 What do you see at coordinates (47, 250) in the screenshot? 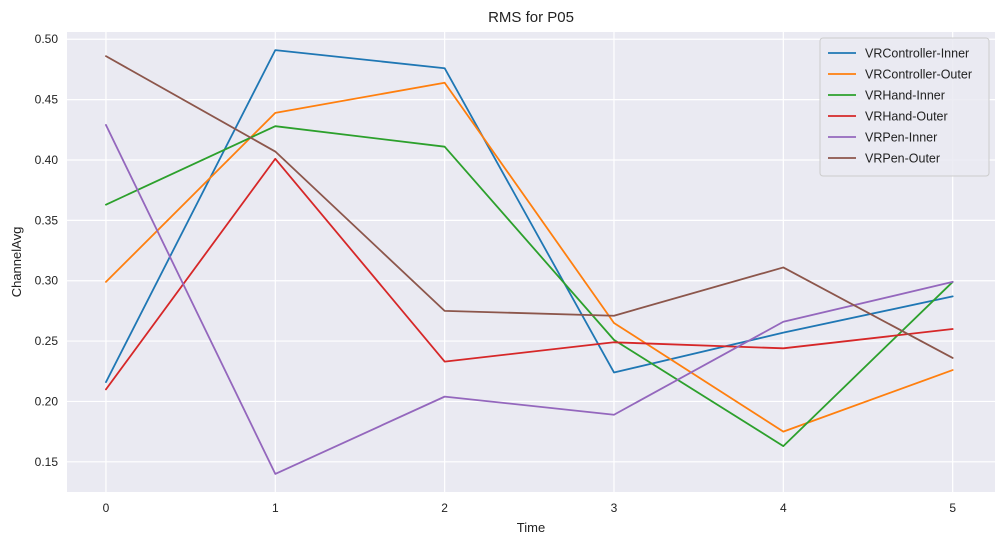
I see `y-axis-ticks: 0.15 0.20 0.25 0.30 0.35 0.40 0.45 0.50` at bounding box center [47, 250].